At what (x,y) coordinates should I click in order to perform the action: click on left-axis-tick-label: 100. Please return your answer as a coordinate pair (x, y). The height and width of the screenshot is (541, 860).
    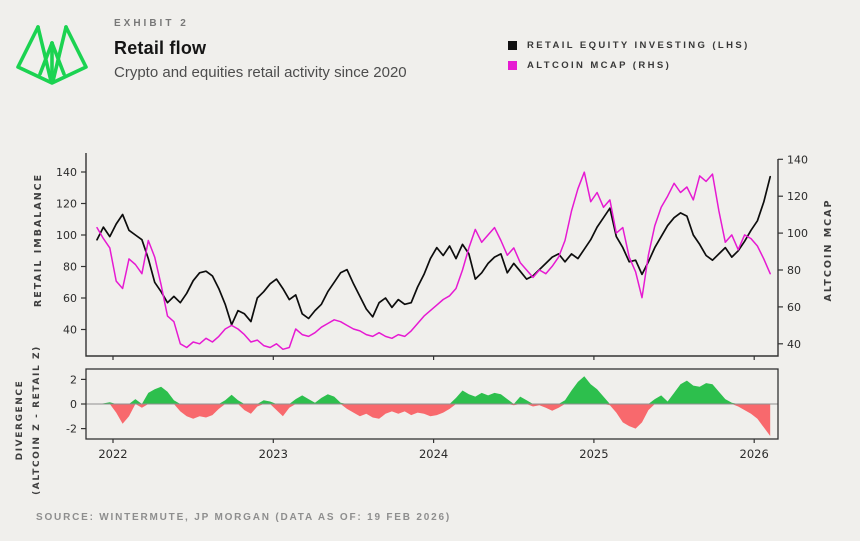
    Looking at the image, I should click on (66, 235).